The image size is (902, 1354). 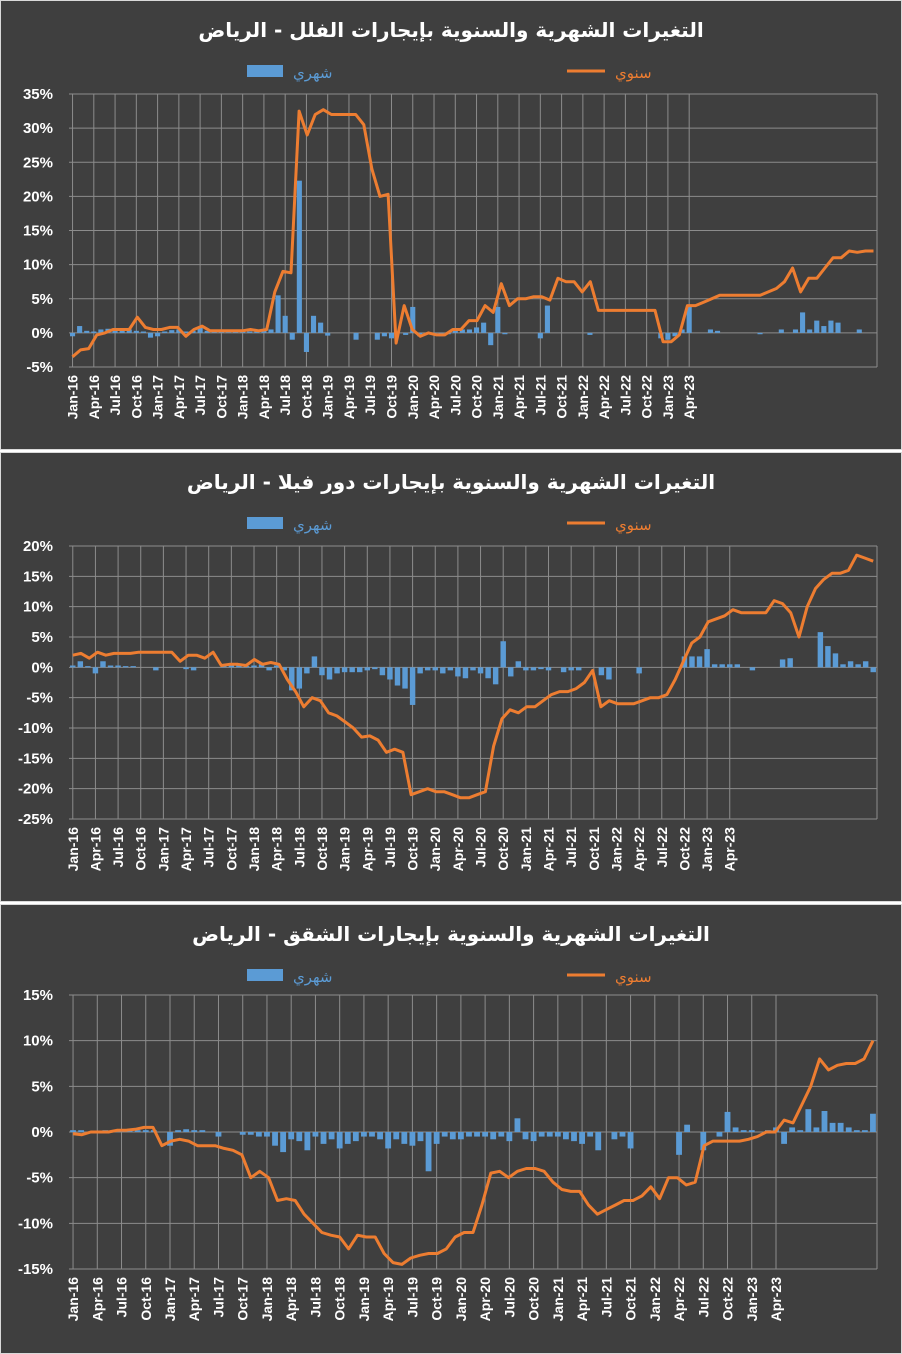 I want to click on y-tick-label: -25%, so click(x=35, y=819).